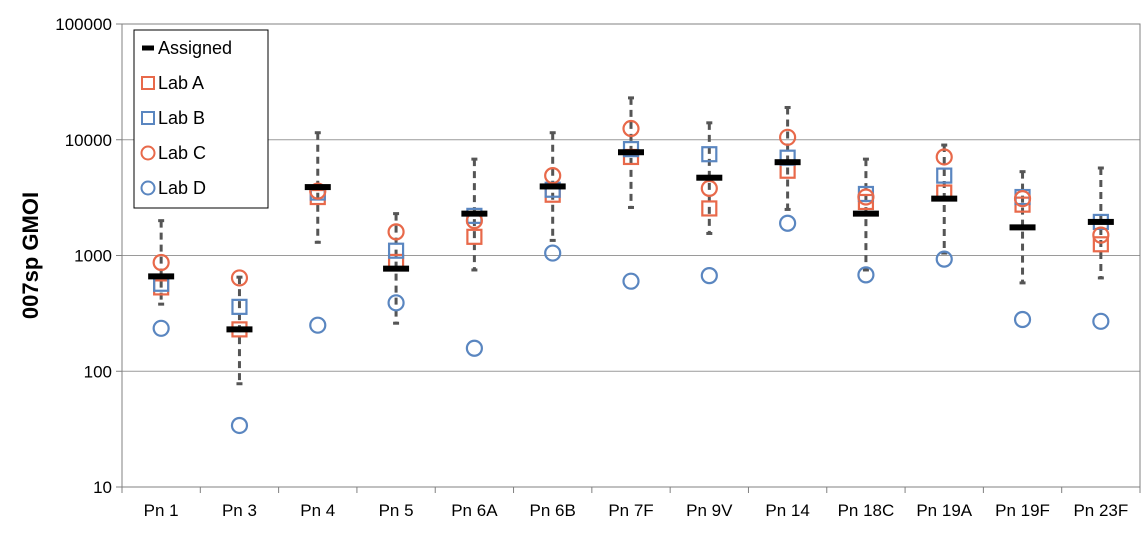 The image size is (1146, 533). Describe the element at coordinates (1022, 510) in the screenshot. I see `category-label: Pn 19F` at that location.